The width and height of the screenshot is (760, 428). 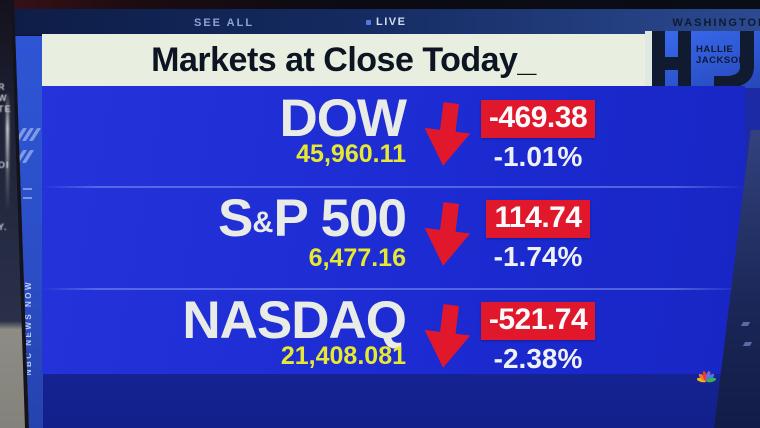 I want to click on percent-change: -1.74%, so click(x=538, y=256).